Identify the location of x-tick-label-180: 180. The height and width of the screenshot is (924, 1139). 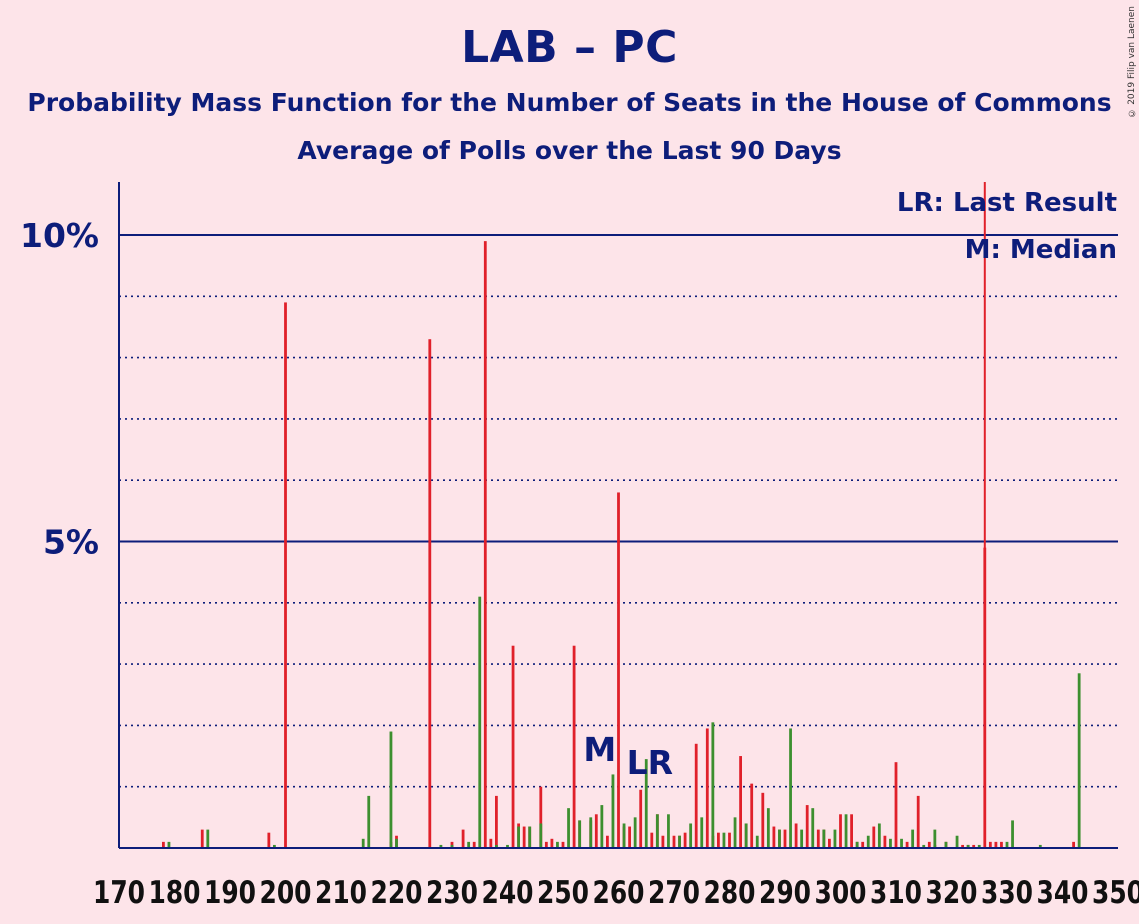
(175, 893).